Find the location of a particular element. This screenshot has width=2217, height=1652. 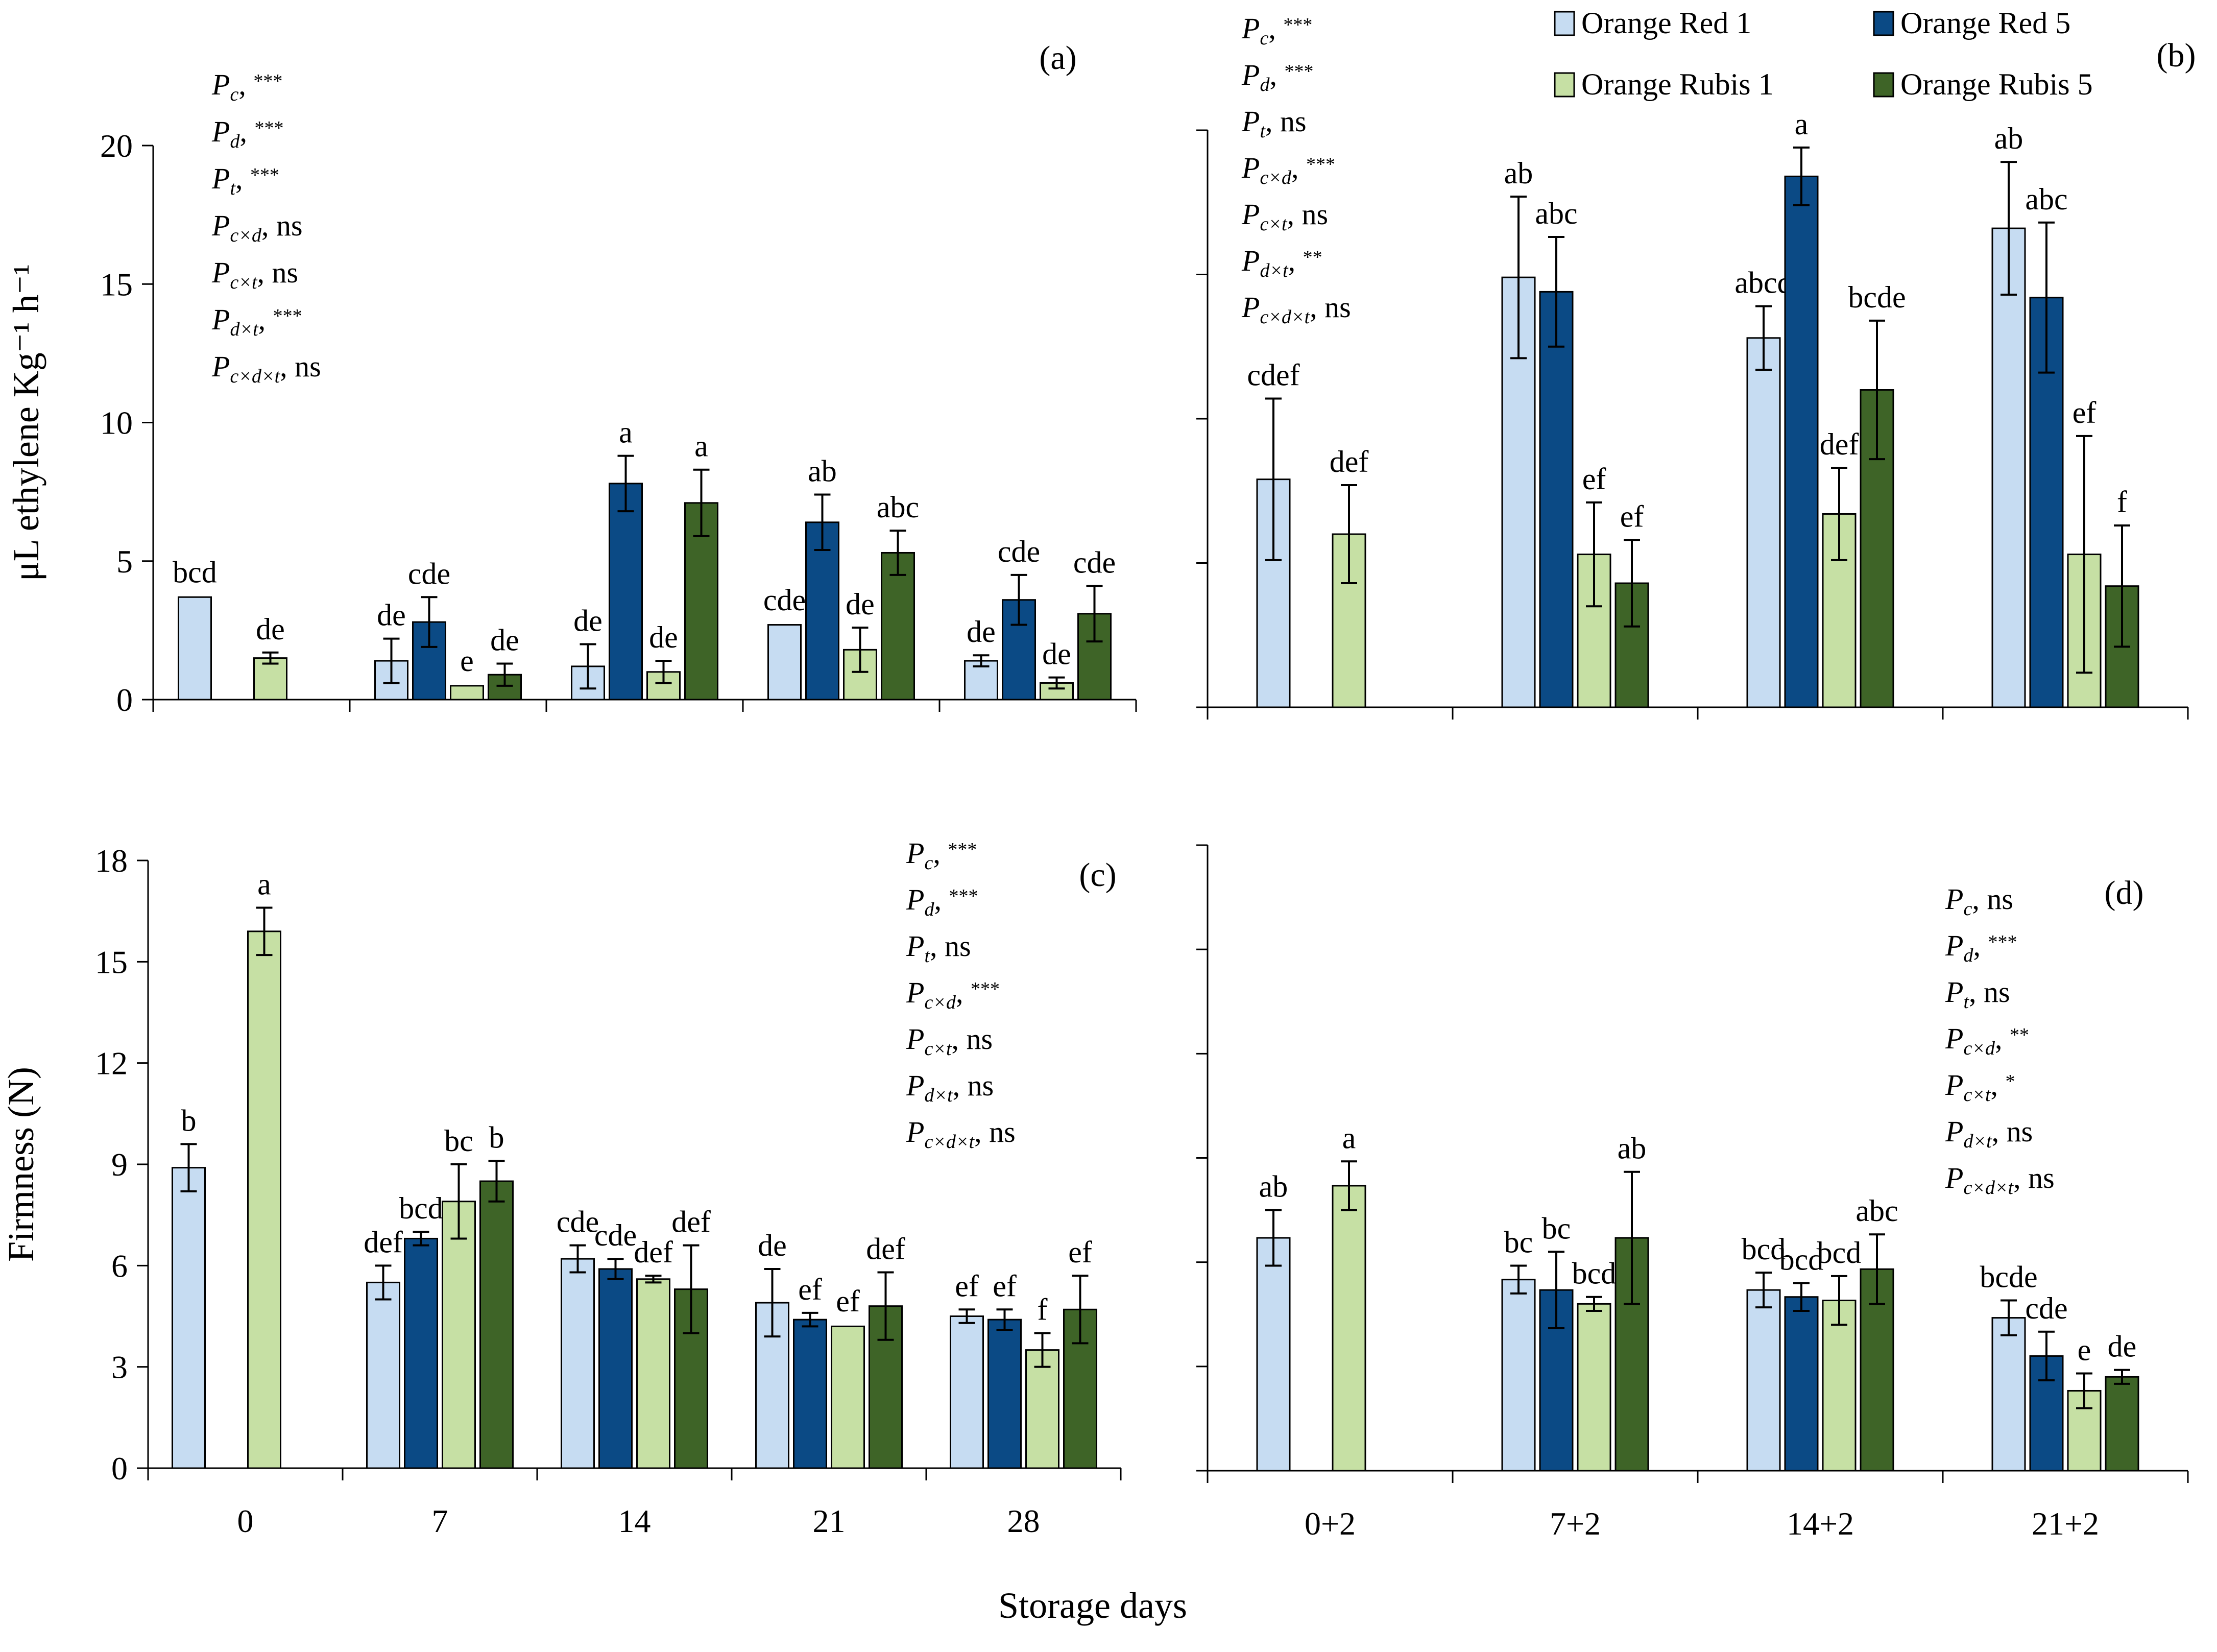

significance-letter: abcd is located at coordinates (1763, 283).